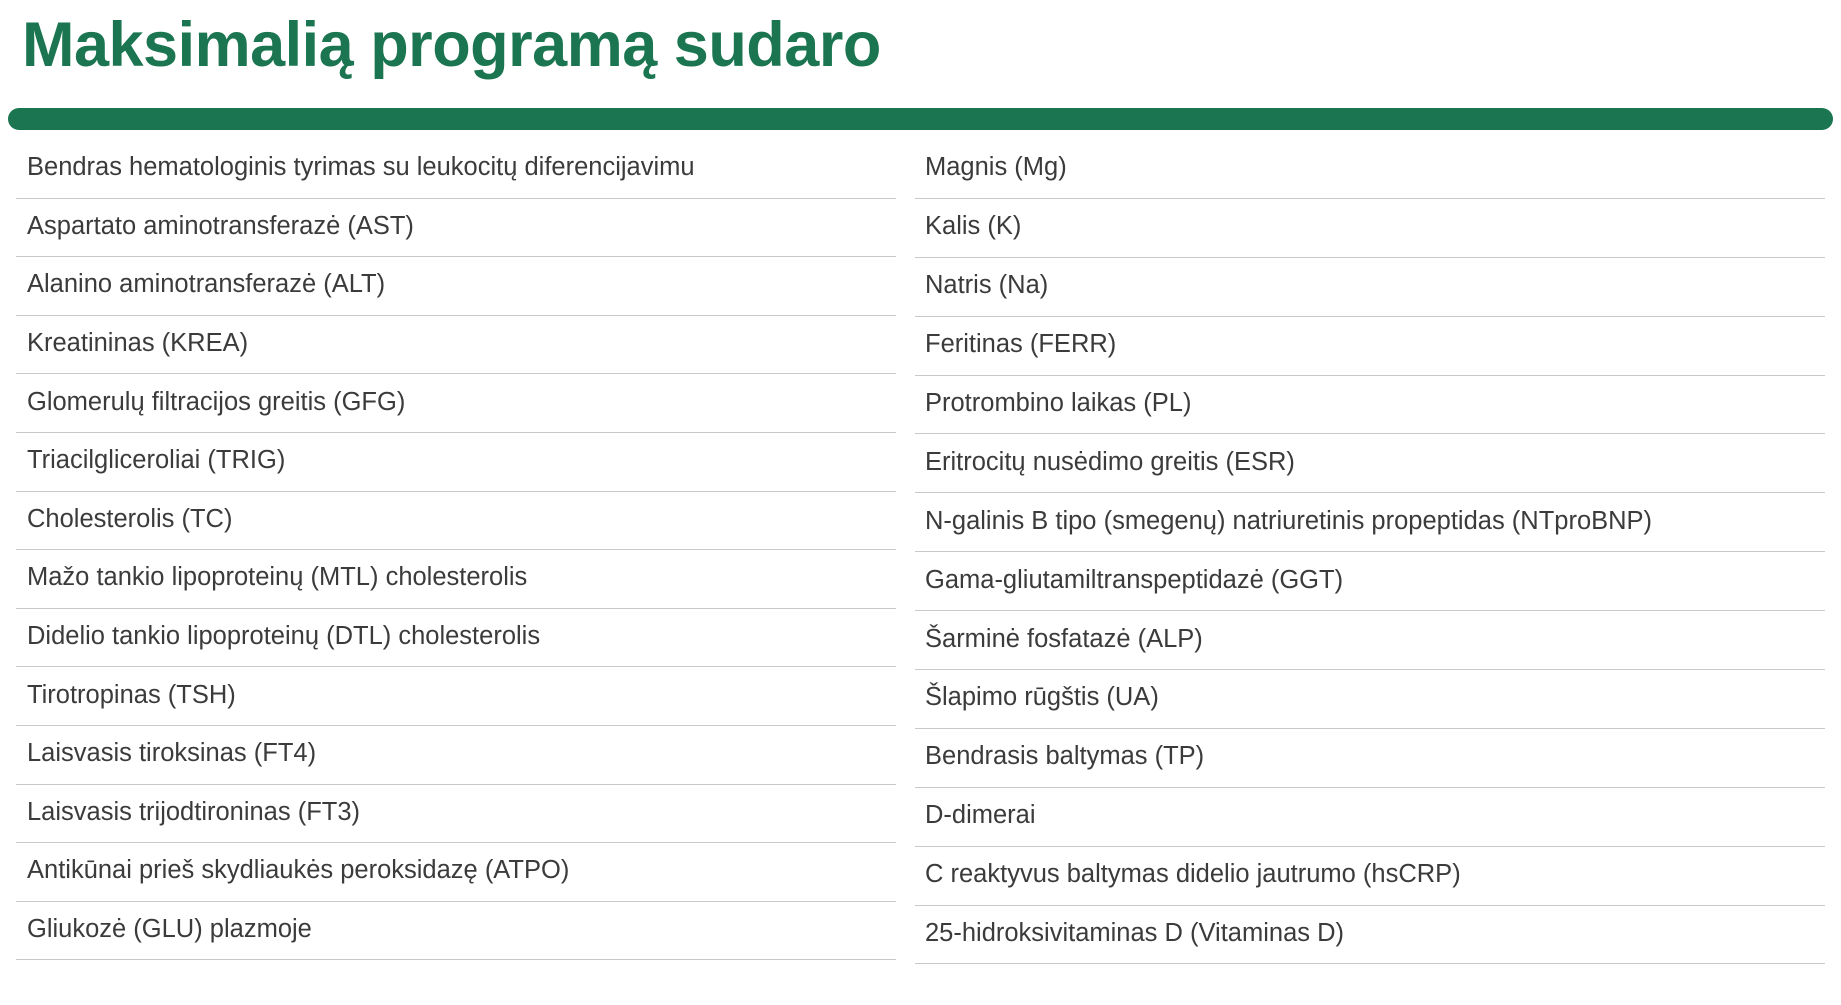  Describe the element at coordinates (456, 286) in the screenshot. I see `list-item: Alanino aminotransferazė (ALT)` at that location.